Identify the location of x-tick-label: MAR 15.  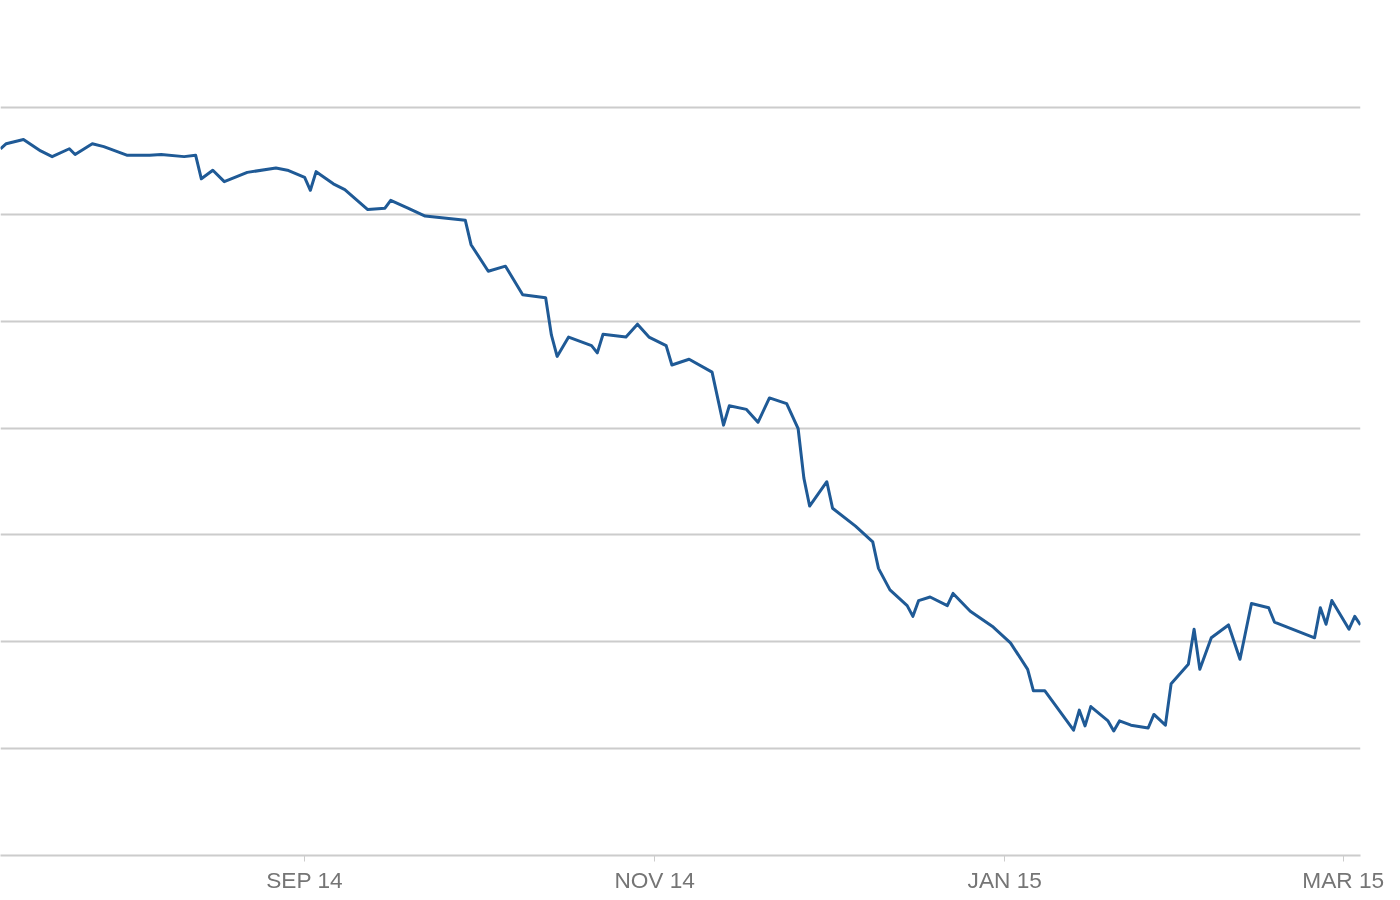
(1343, 879).